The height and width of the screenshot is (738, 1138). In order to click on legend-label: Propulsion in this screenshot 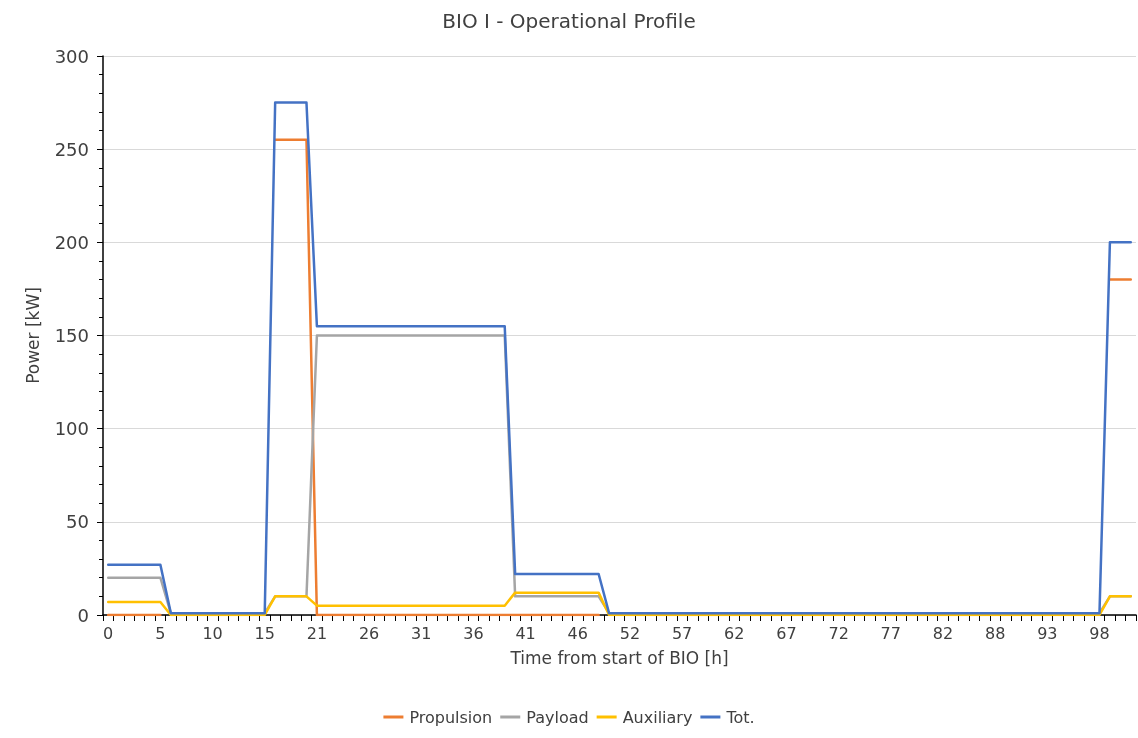, I will do `click(451, 717)`.